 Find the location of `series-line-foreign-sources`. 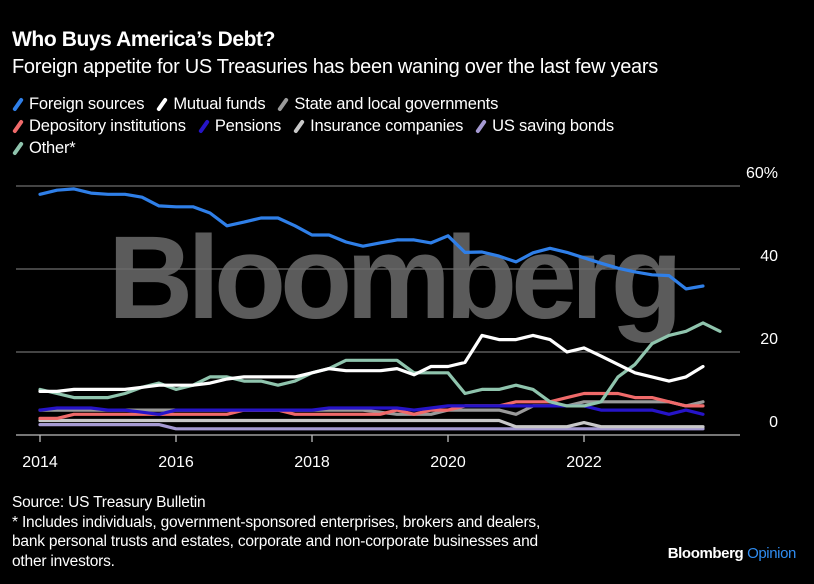

series-line-foreign-sources is located at coordinates (371, 239).